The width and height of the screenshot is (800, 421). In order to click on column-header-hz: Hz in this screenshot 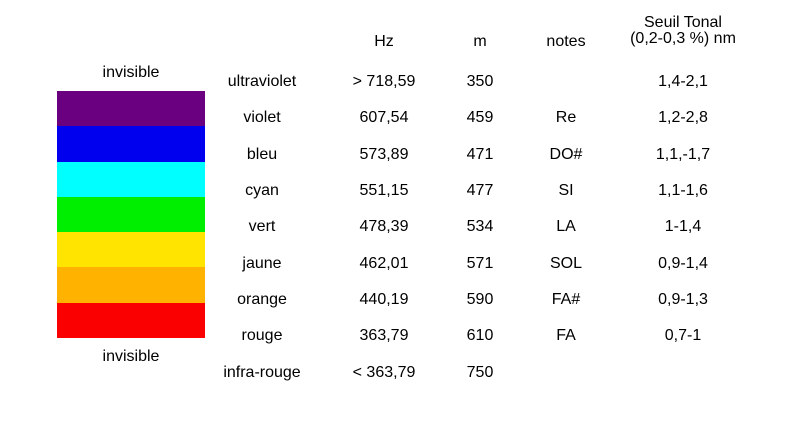, I will do `click(384, 41)`.